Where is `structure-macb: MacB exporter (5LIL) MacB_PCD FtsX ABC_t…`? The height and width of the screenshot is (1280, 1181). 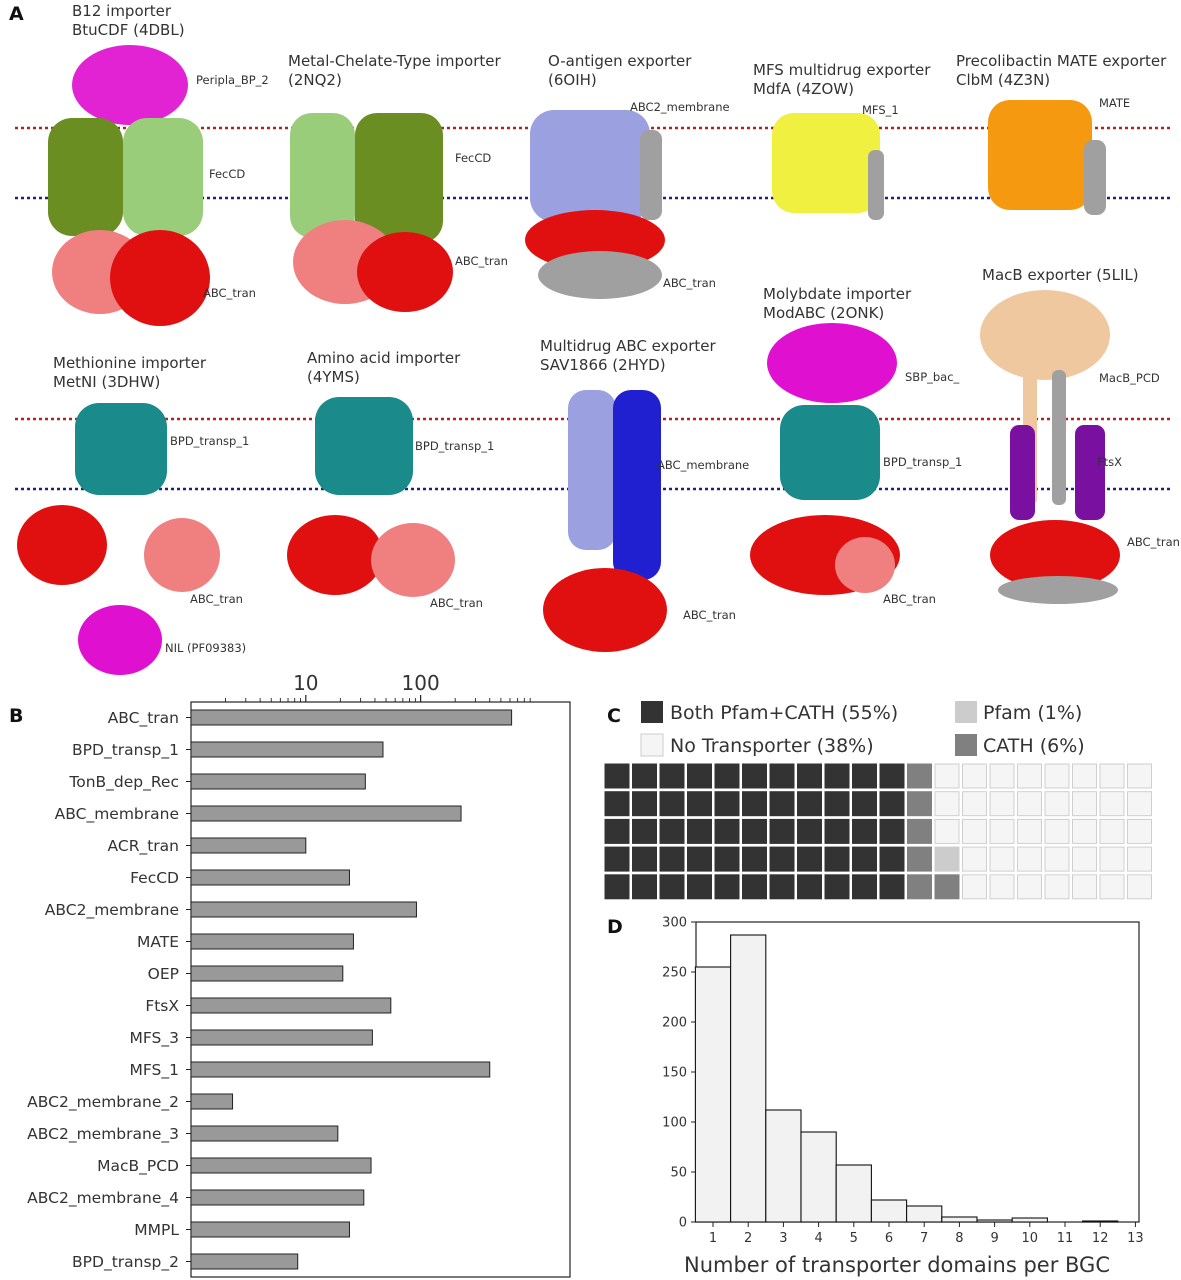
structure-macb: MacB exporter (5LIL) MacB_PCD FtsX ABC_t… is located at coordinates (1080, 435).